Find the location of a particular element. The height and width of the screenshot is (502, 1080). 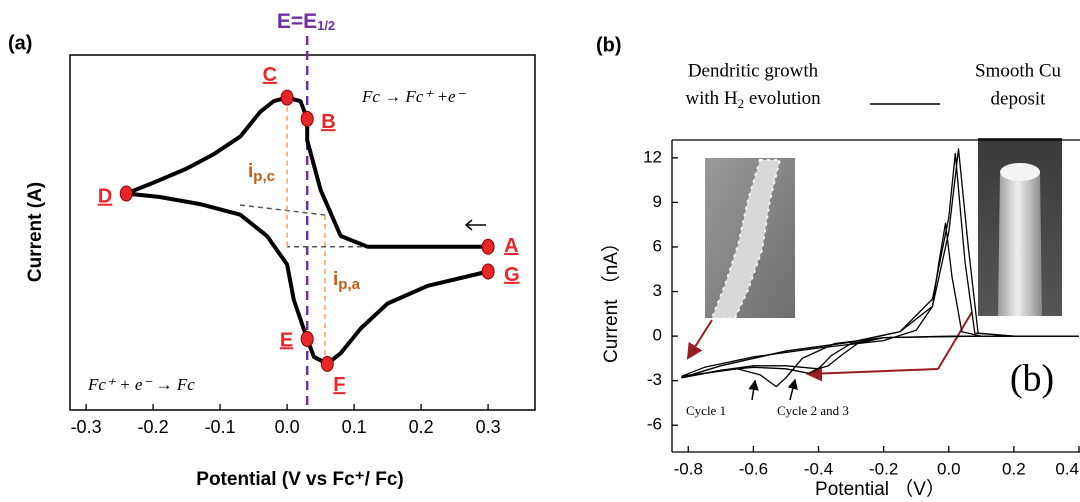

x-axis-title: Potential （V） is located at coordinates (880, 489).